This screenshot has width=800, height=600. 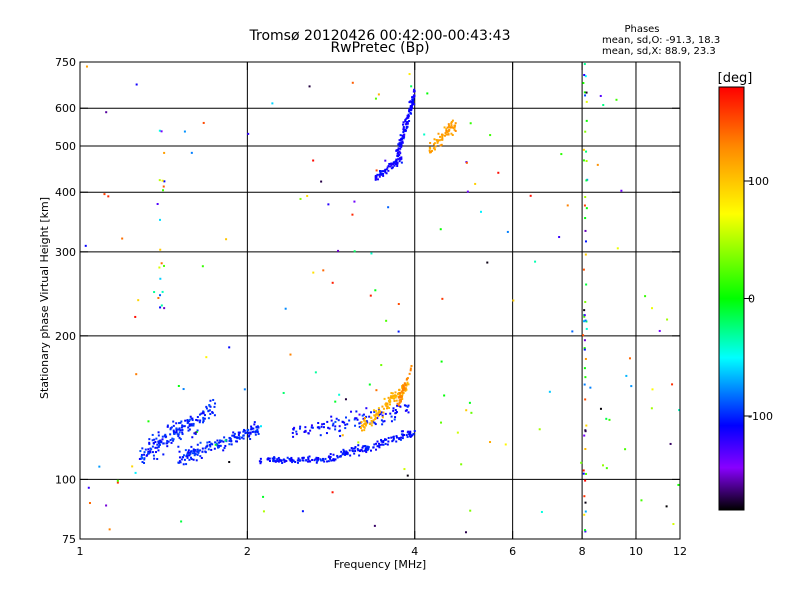 What do you see at coordinates (65, 146) in the screenshot?
I see `y-tick-label: 500` at bounding box center [65, 146].